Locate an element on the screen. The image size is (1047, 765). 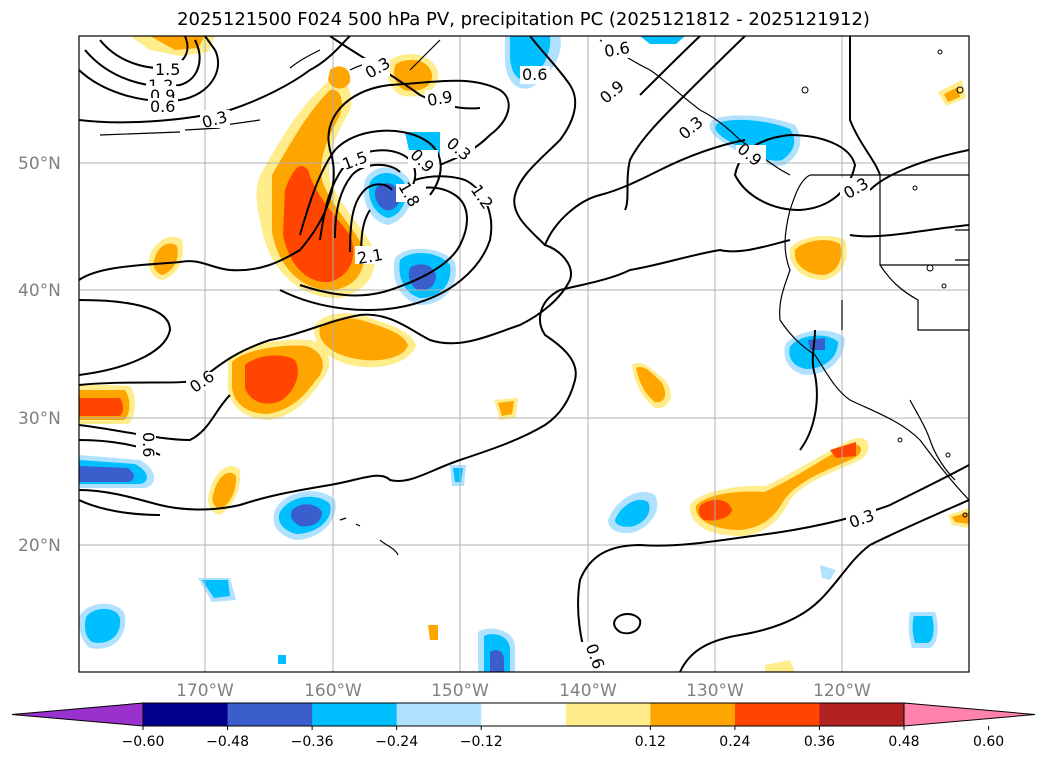
colorbar-extend-high is located at coordinates (969, 714).